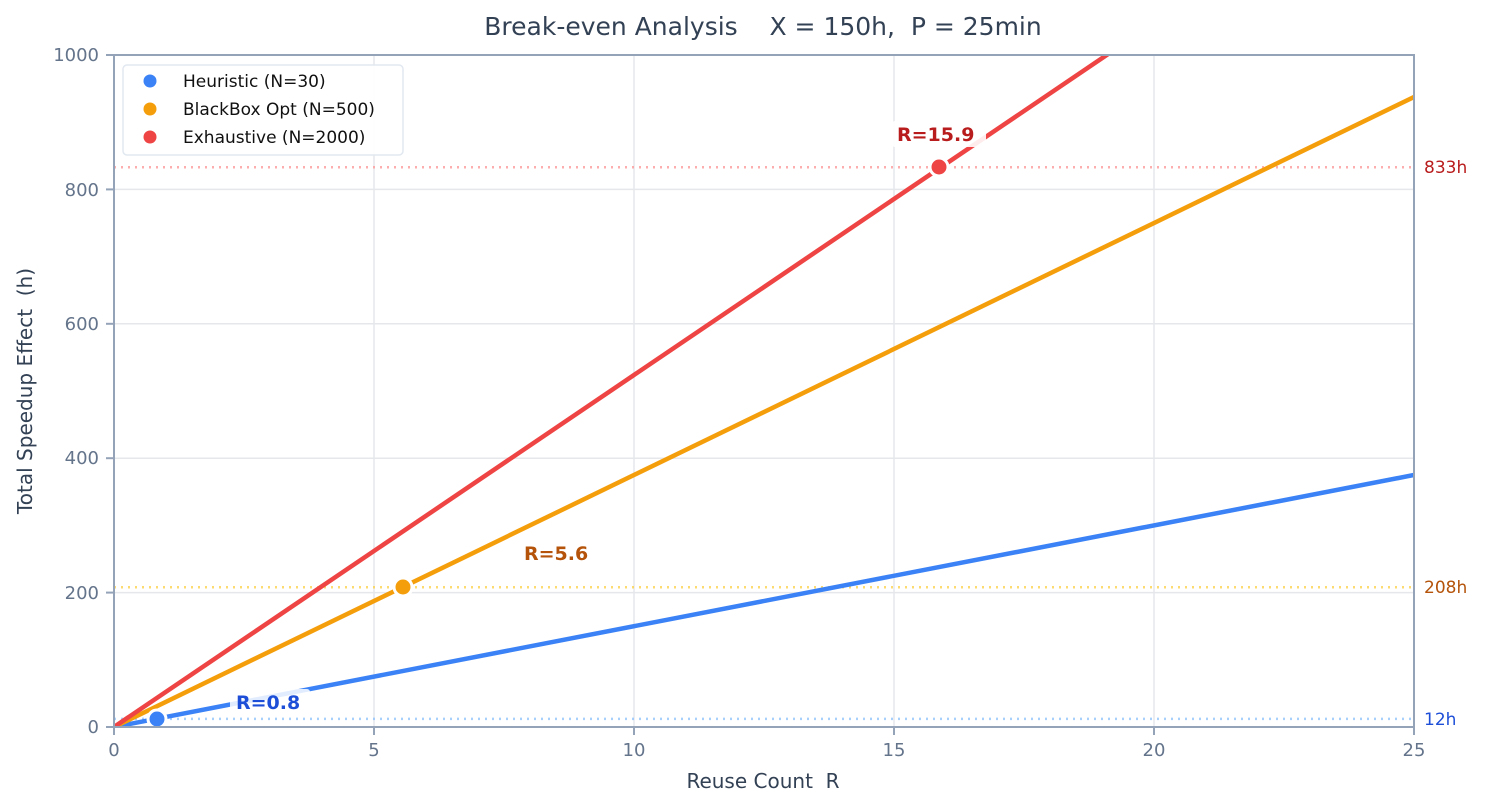  I want to click on legend-label: Heuristic (N=30), so click(254, 82).